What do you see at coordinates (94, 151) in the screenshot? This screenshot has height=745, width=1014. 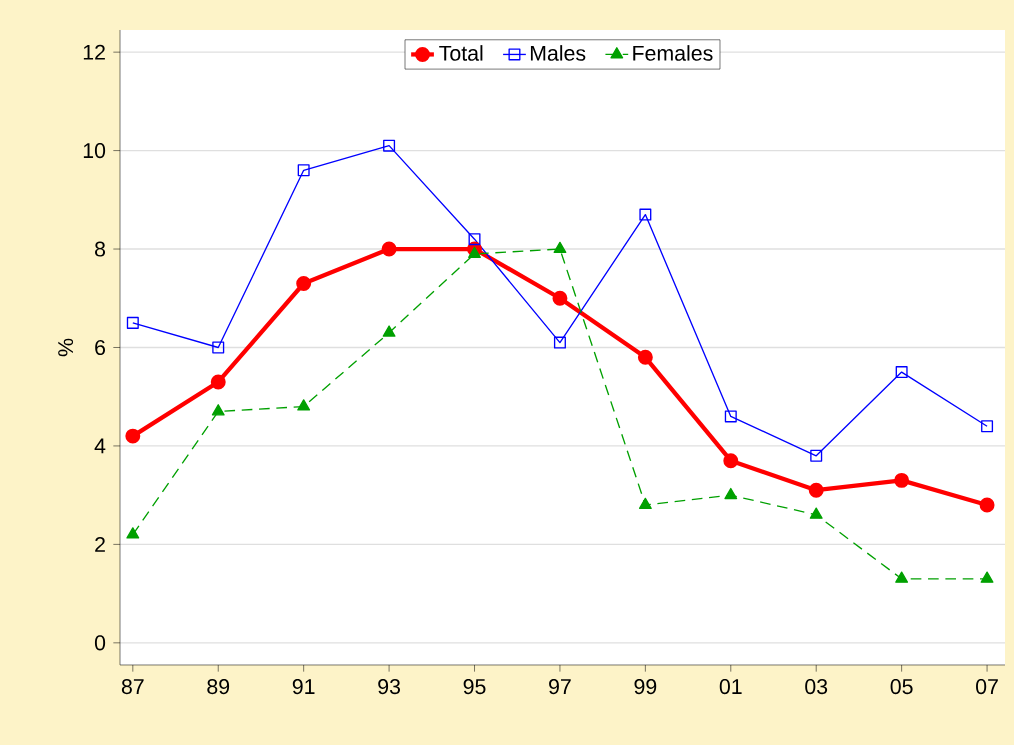 I see `y-tick-label: 10` at bounding box center [94, 151].